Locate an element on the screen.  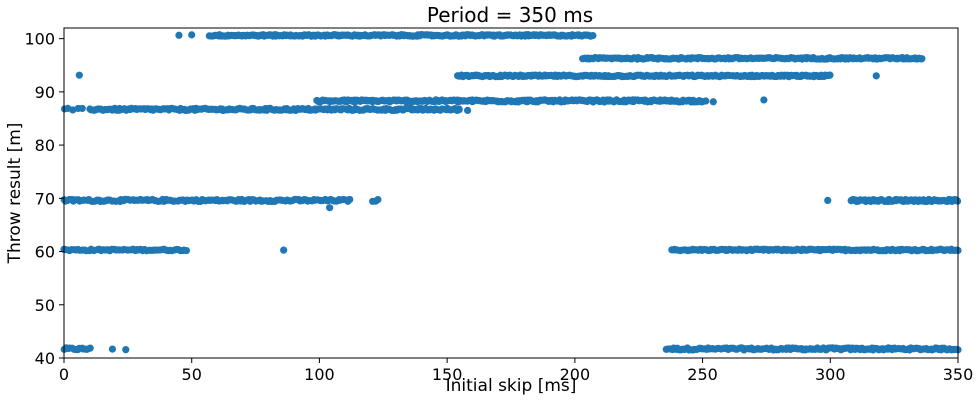
y-tick-label: 70 is located at coordinates (45, 198).